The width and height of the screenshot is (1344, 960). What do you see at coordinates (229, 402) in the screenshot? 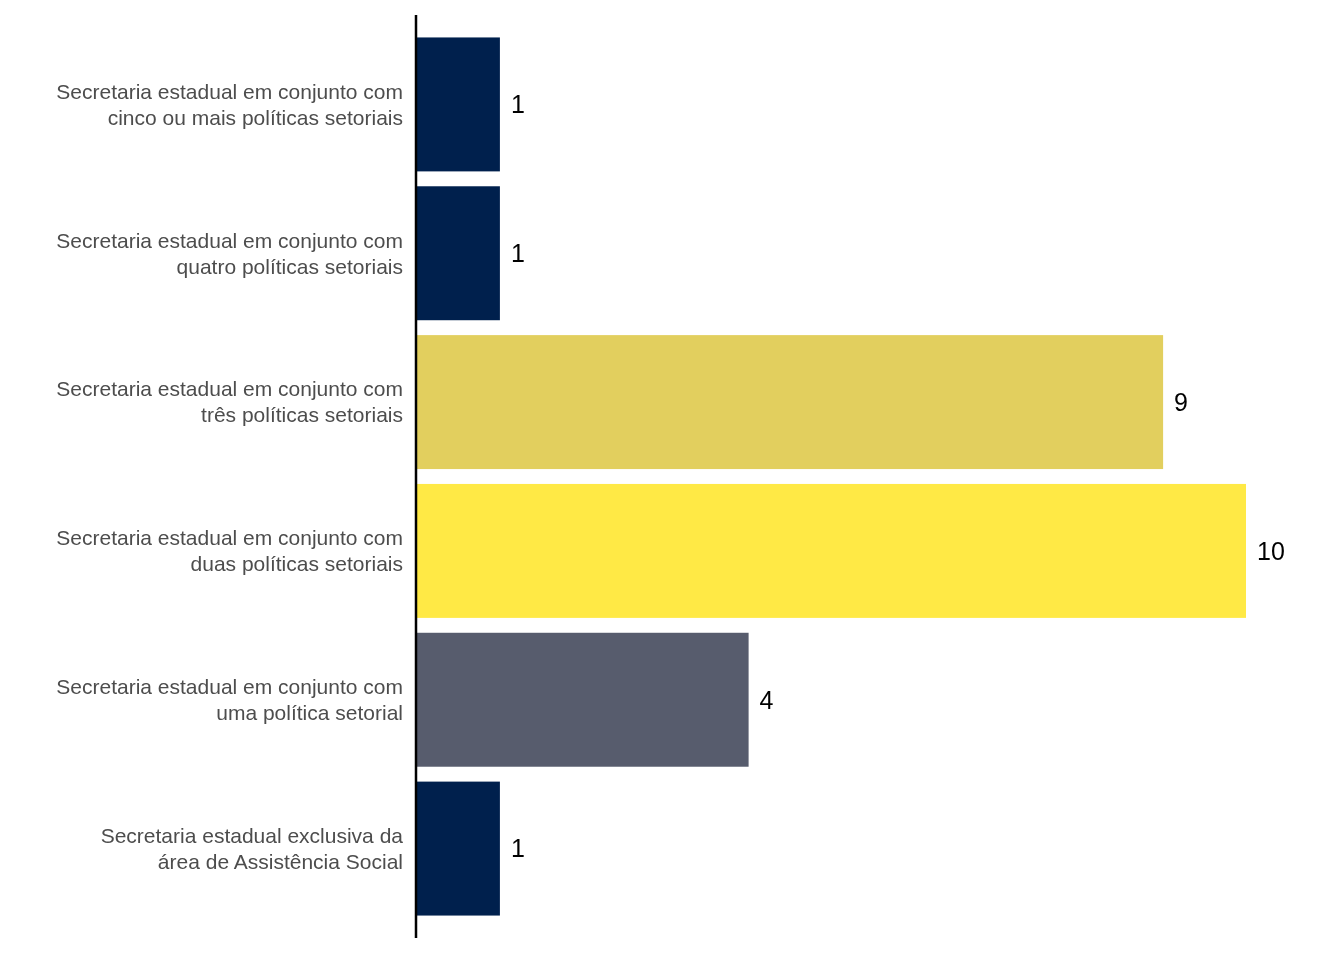
I see `y-tick-label: Secretaria estadual em conjunto com três políticas setoriais` at bounding box center [229, 402].